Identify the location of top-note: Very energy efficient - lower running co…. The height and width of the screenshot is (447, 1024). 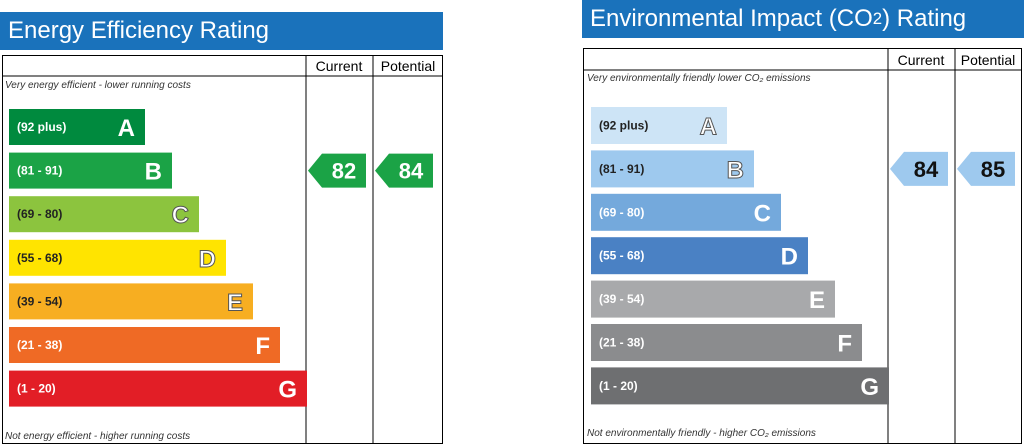
(98, 85).